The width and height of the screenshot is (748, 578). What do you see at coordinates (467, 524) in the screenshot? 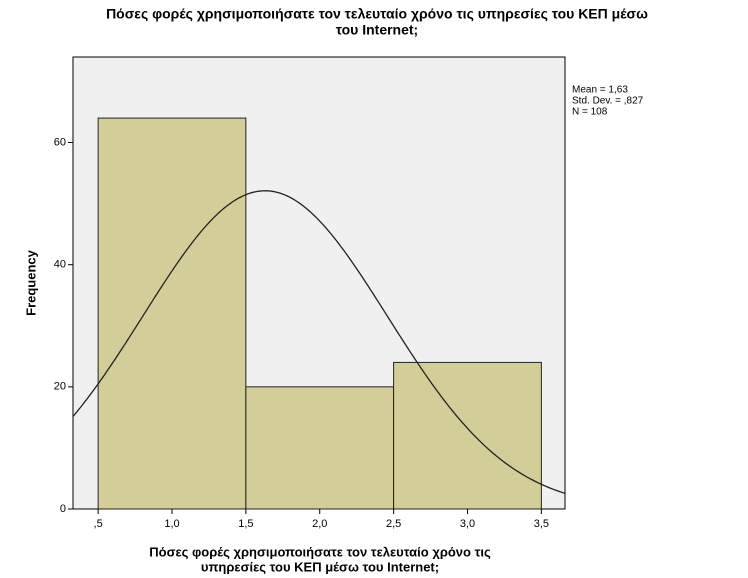
I see `x-tick-label: 3,0` at bounding box center [467, 524].